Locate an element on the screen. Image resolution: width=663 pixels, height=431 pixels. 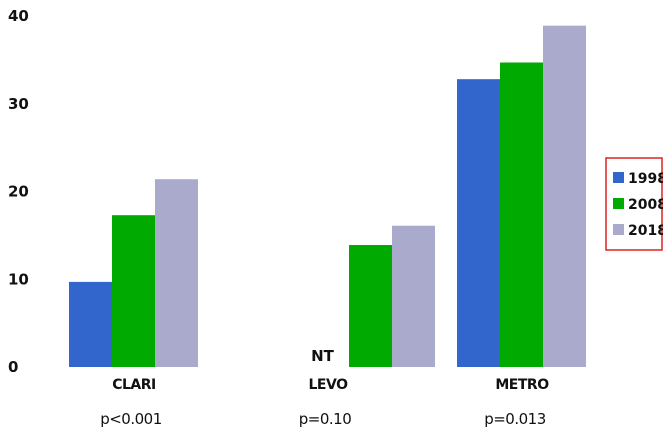
bar-clari-1998 is located at coordinates (90, 324).